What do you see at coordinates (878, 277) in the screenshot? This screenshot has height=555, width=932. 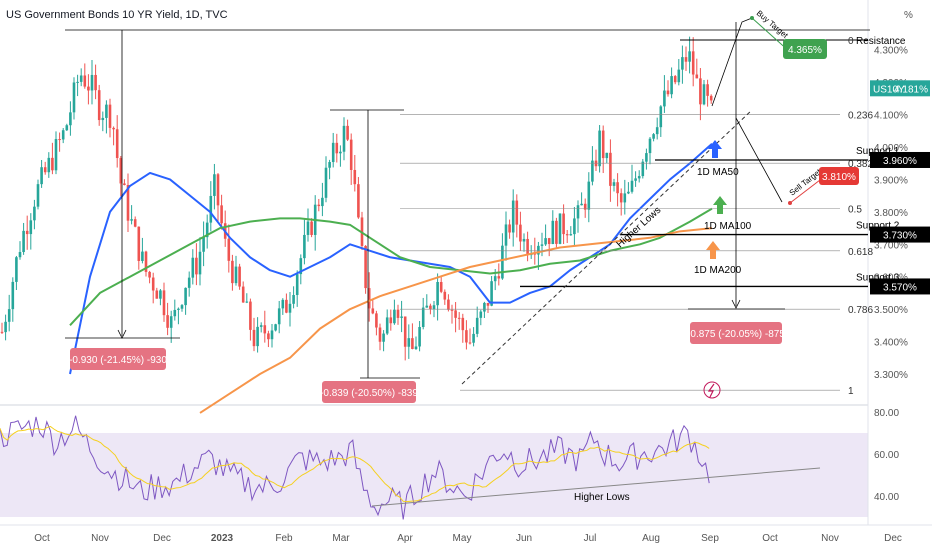 I see `support-label: Support 3` at bounding box center [878, 277].